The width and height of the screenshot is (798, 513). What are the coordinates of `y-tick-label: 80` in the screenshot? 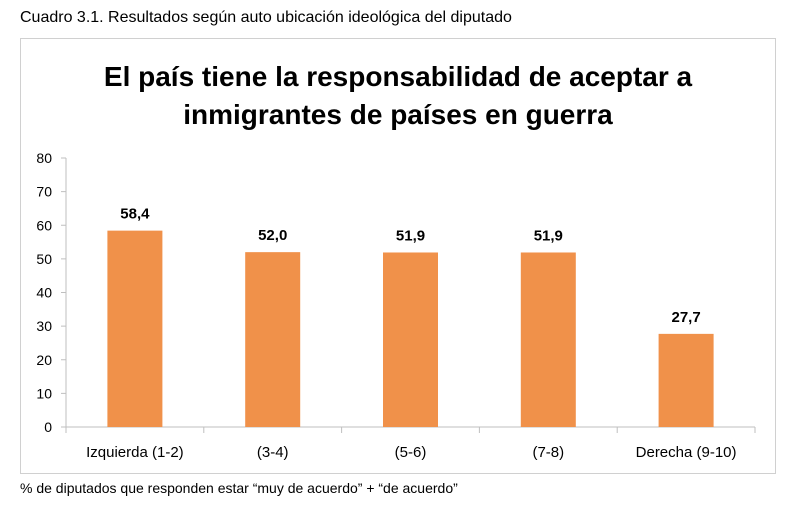 It's located at (44, 158).